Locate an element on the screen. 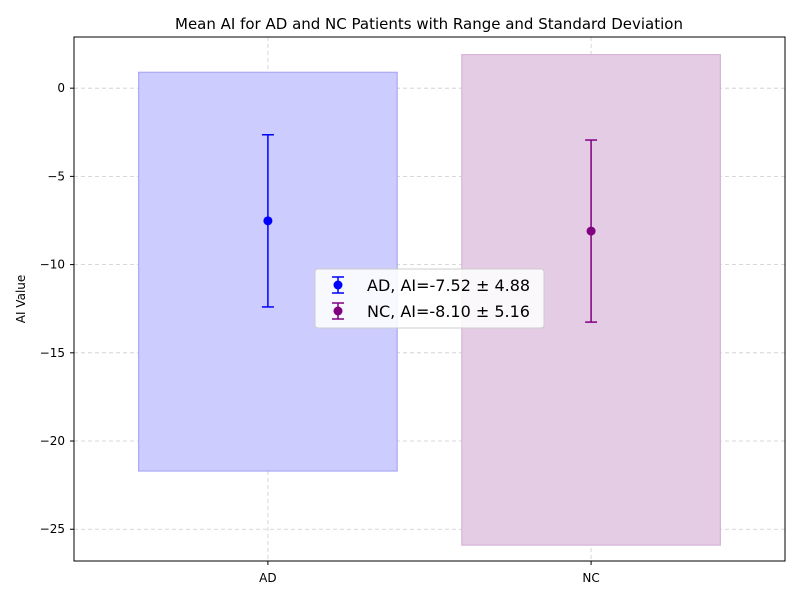 This screenshot has height=600, width=800. legend-label: NC, AI=-8.10 ± 5.16 is located at coordinates (448, 311).